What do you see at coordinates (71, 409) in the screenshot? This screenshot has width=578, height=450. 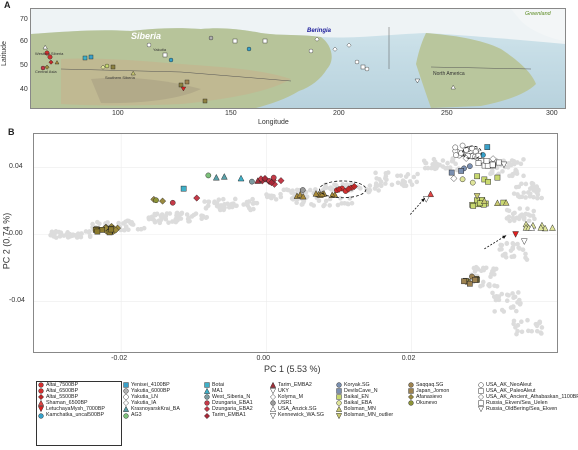 I see `legend-item: LetuchayaMysh_7000BP` at bounding box center [71, 409].